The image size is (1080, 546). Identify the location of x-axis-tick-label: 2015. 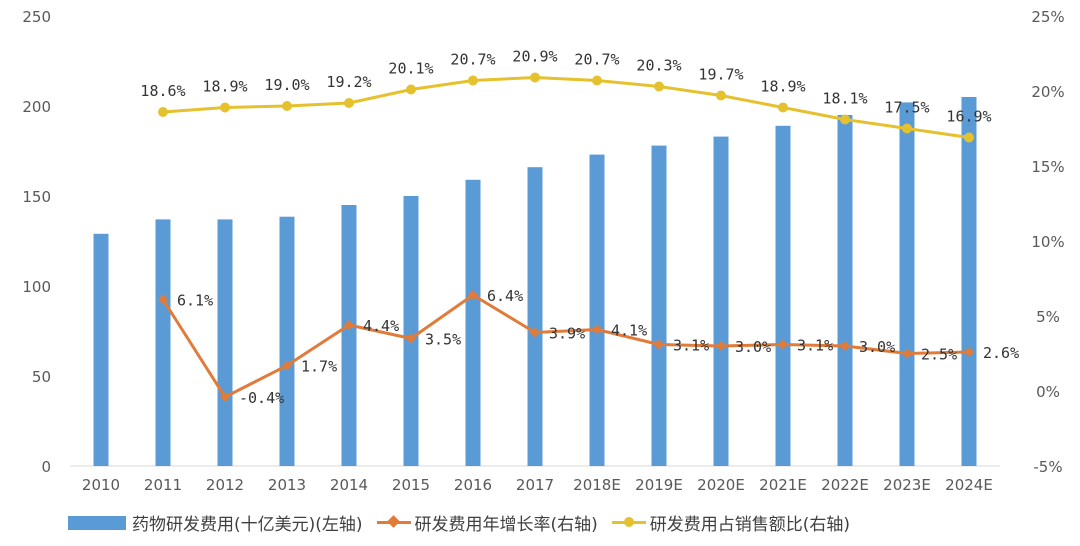
(411, 485).